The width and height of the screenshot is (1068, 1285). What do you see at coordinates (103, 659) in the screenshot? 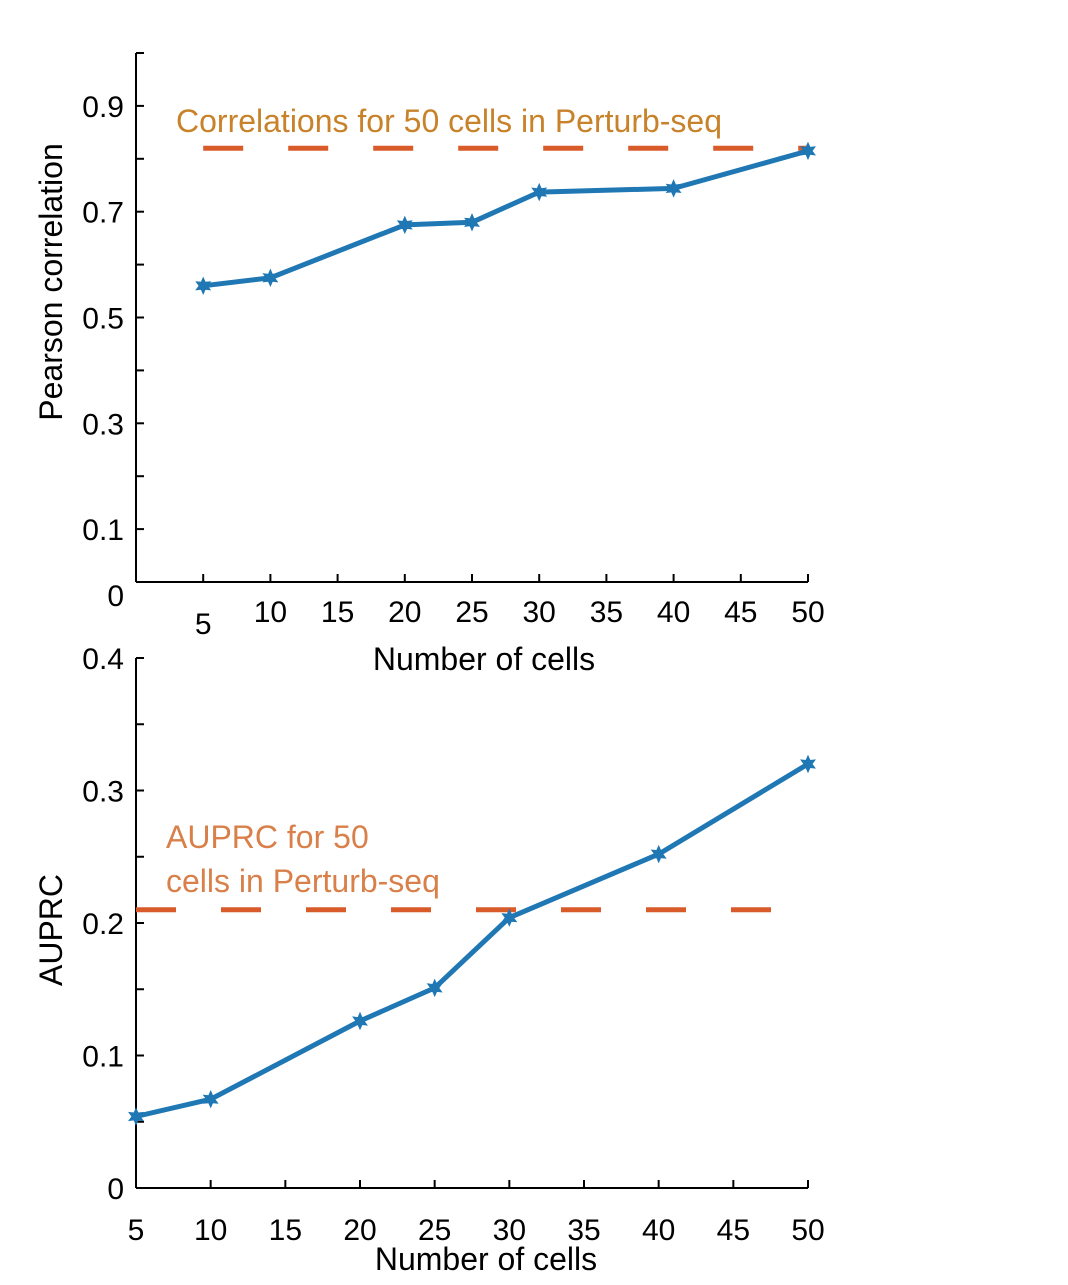
I see `auprc-y-tick-label: 0.4` at bounding box center [103, 659].